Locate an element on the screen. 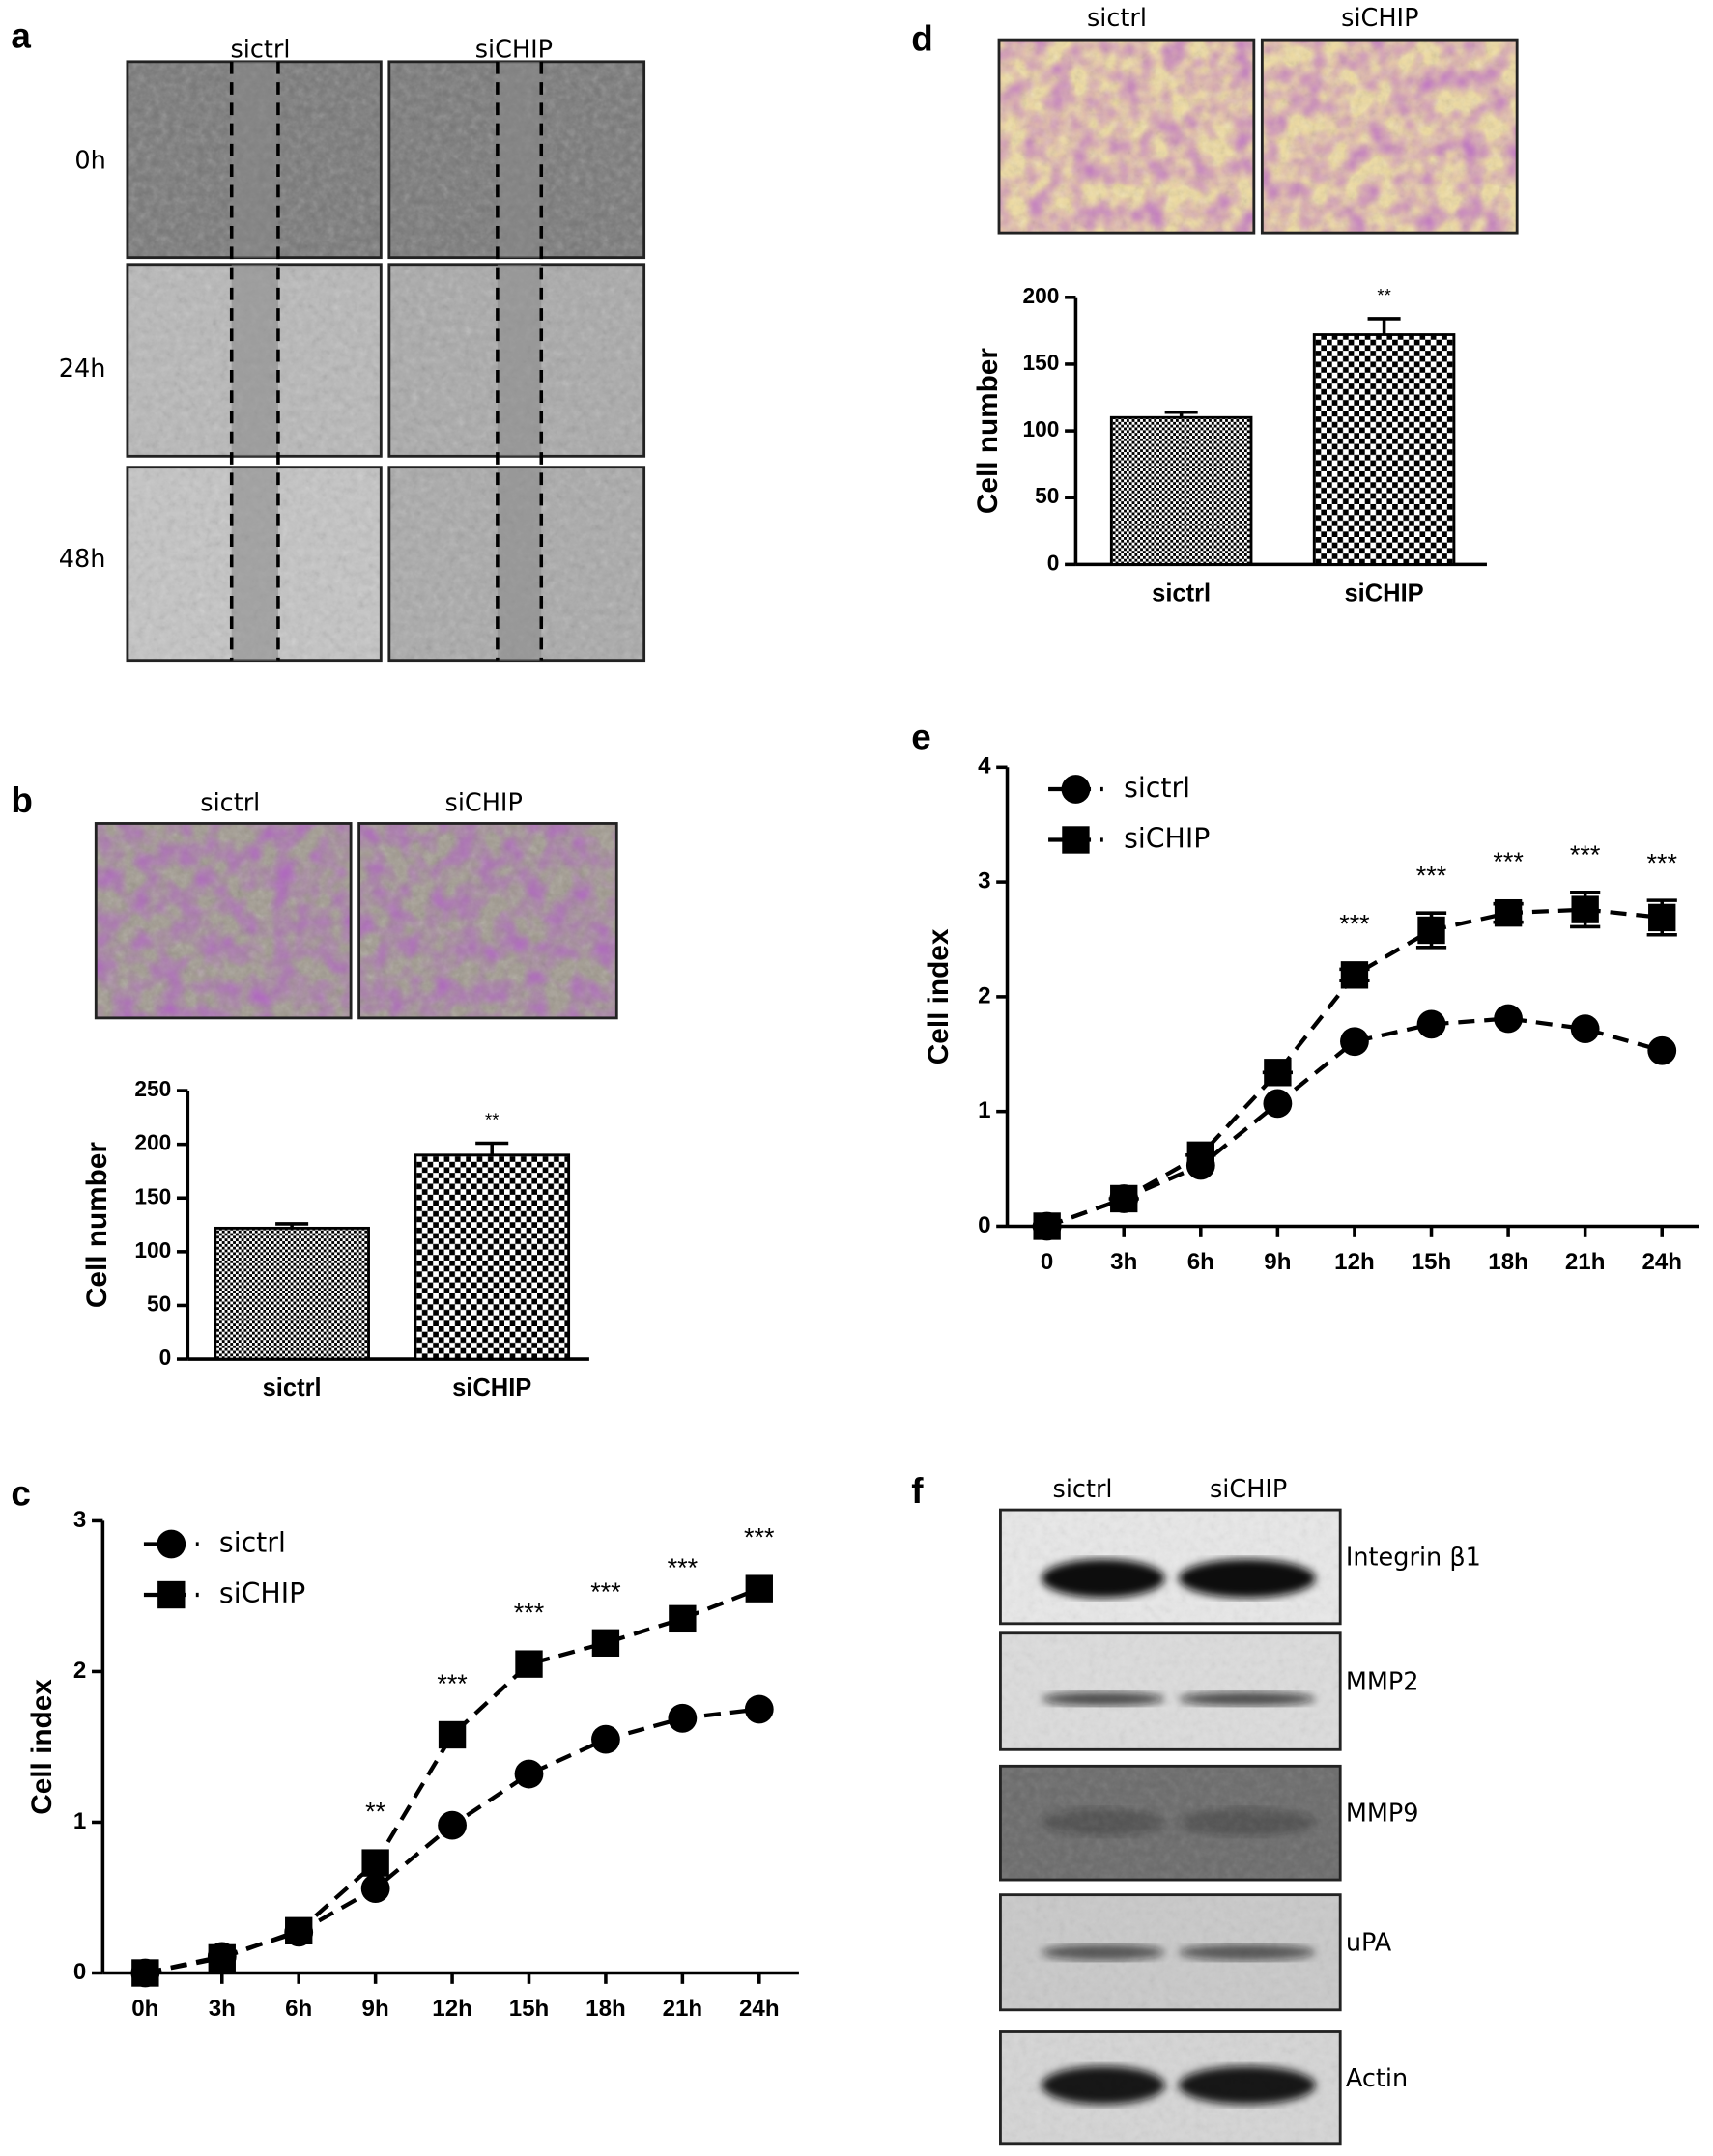 This screenshot has height=2156, width=1713. micrograph-border is located at coordinates (1389, 136).